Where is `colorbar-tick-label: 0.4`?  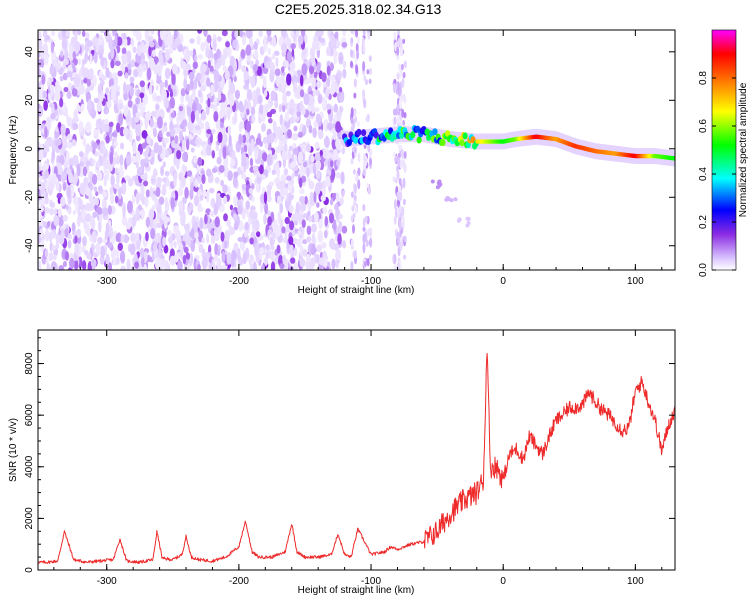
colorbar-tick-label: 0.4 is located at coordinates (703, 174).